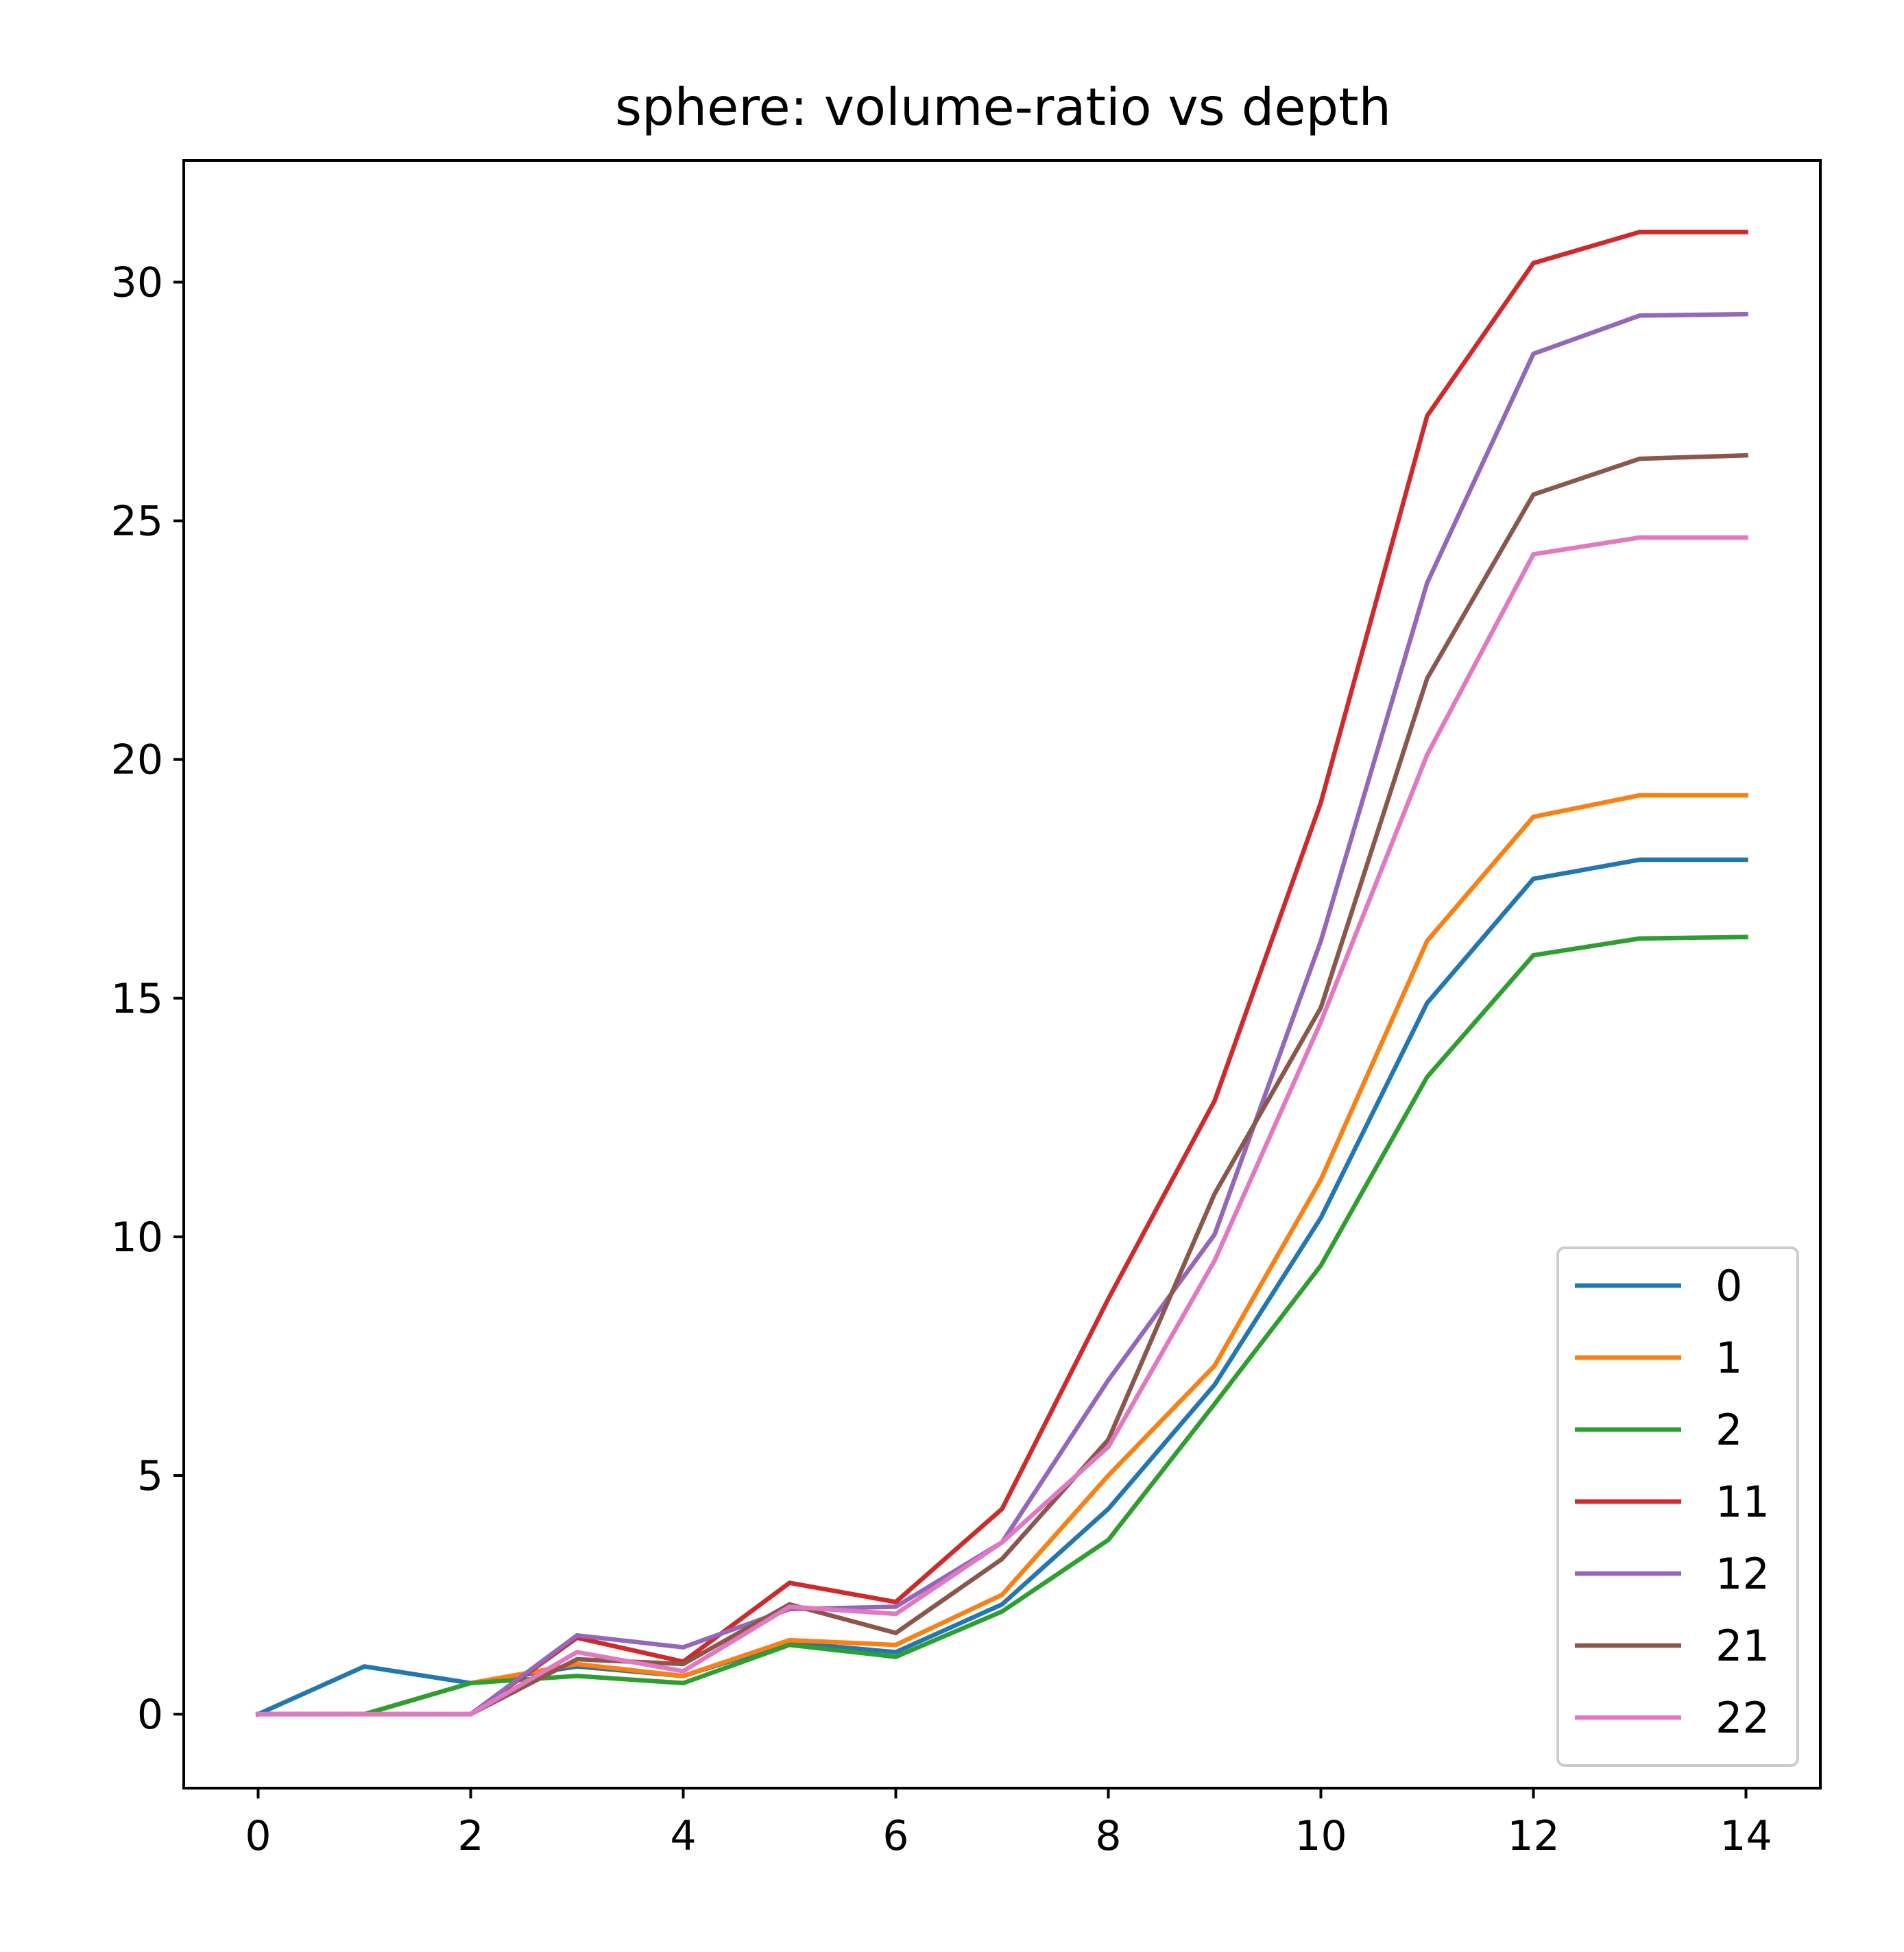 This screenshot has width=1904, height=1952. What do you see at coordinates (1728, 1358) in the screenshot?
I see `legend-label: 1` at bounding box center [1728, 1358].